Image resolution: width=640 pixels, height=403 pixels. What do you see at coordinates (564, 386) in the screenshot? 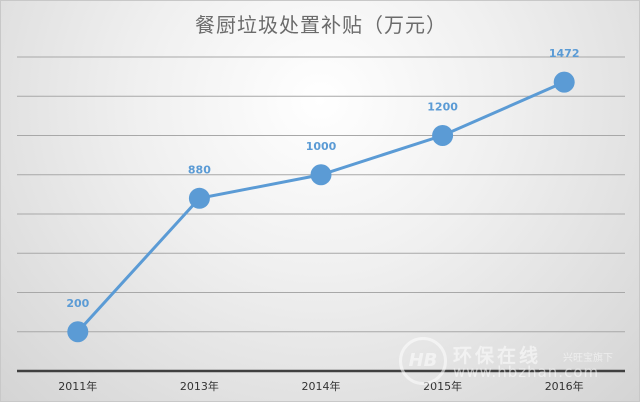
I see `x-tick-label: 2016年` at bounding box center [564, 386].